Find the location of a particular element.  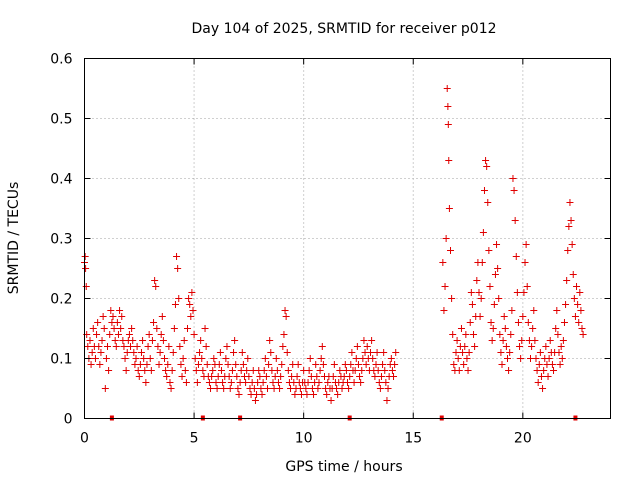

x-tick-label: 15 is located at coordinates (413, 439).